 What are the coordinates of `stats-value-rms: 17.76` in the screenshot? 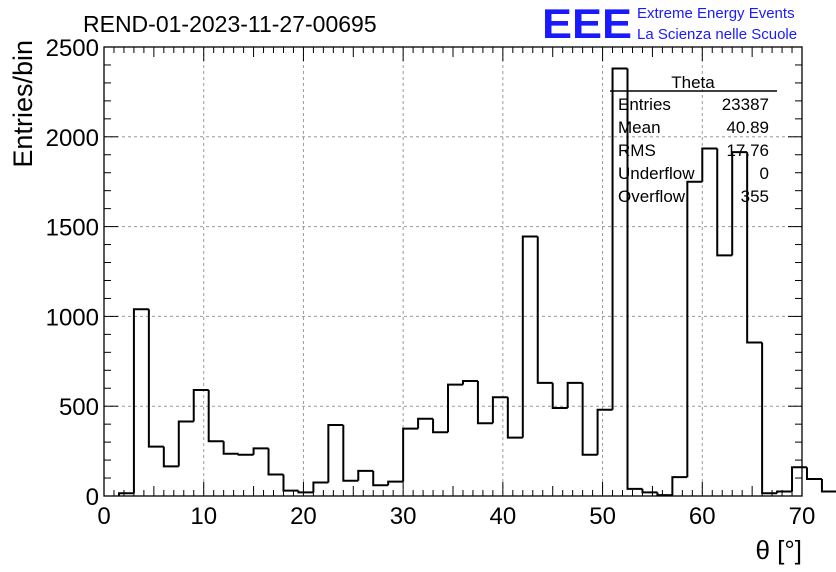 It's located at (747, 150).